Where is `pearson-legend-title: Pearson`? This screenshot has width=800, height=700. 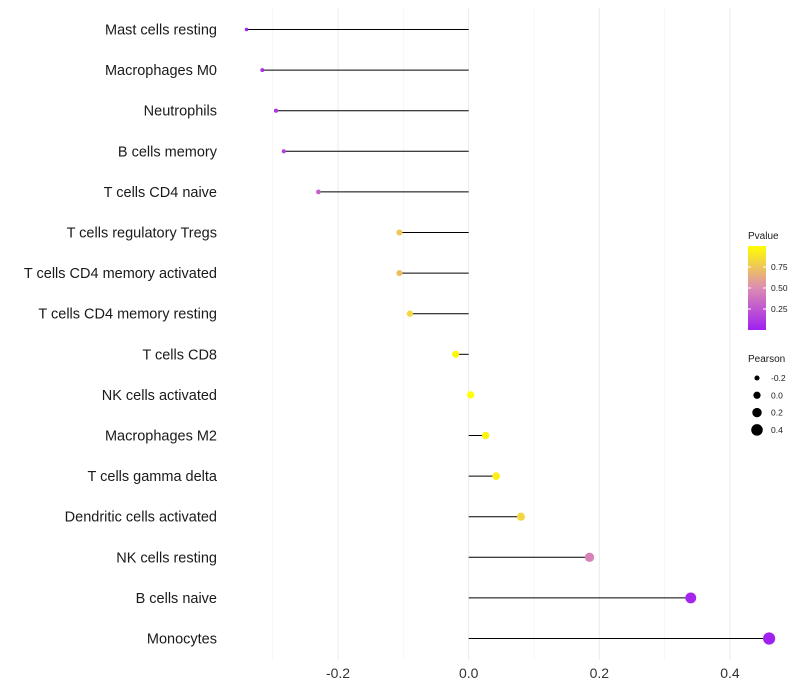 pearson-legend-title: Pearson is located at coordinates (766, 359).